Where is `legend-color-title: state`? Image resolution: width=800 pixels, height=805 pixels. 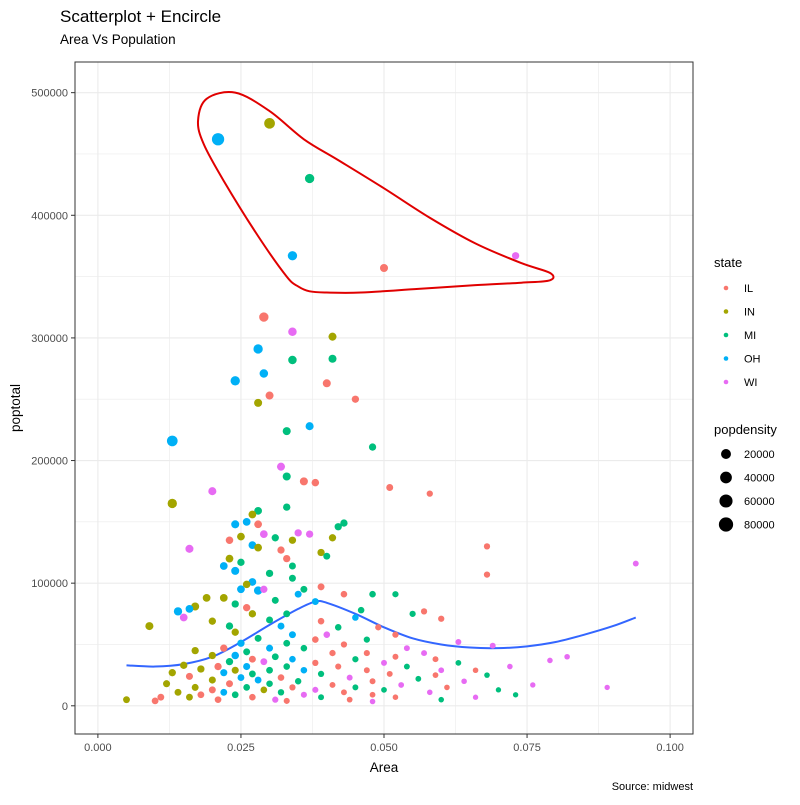
legend-color-title: state is located at coordinates (728, 262).